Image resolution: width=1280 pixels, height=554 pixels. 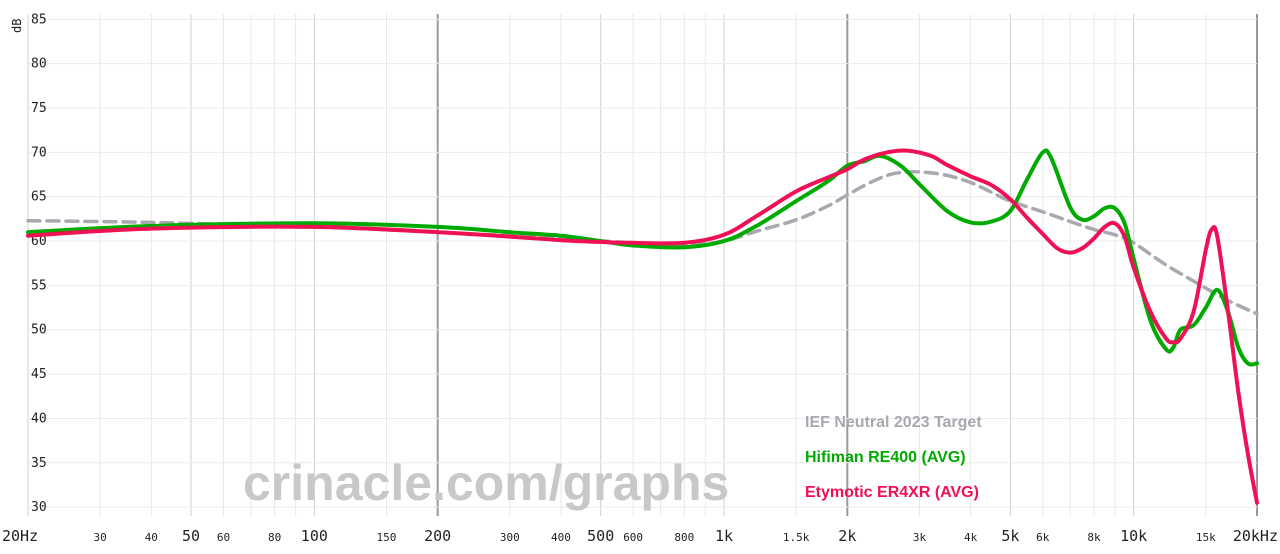 What do you see at coordinates (724, 536) in the screenshot?
I see `x-tick-label: 1k` at bounding box center [724, 536].